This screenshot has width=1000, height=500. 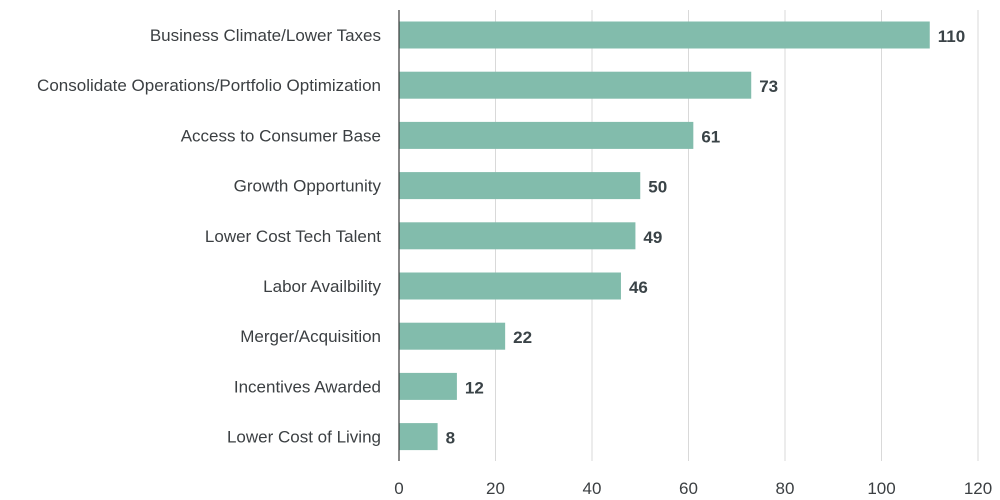 I want to click on x-tick-label: 20, so click(x=495, y=488).